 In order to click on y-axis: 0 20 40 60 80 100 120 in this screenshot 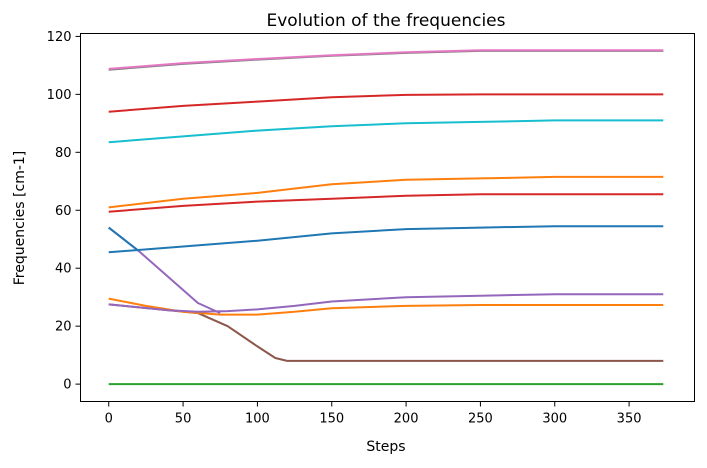, I will do `click(64, 211)`.